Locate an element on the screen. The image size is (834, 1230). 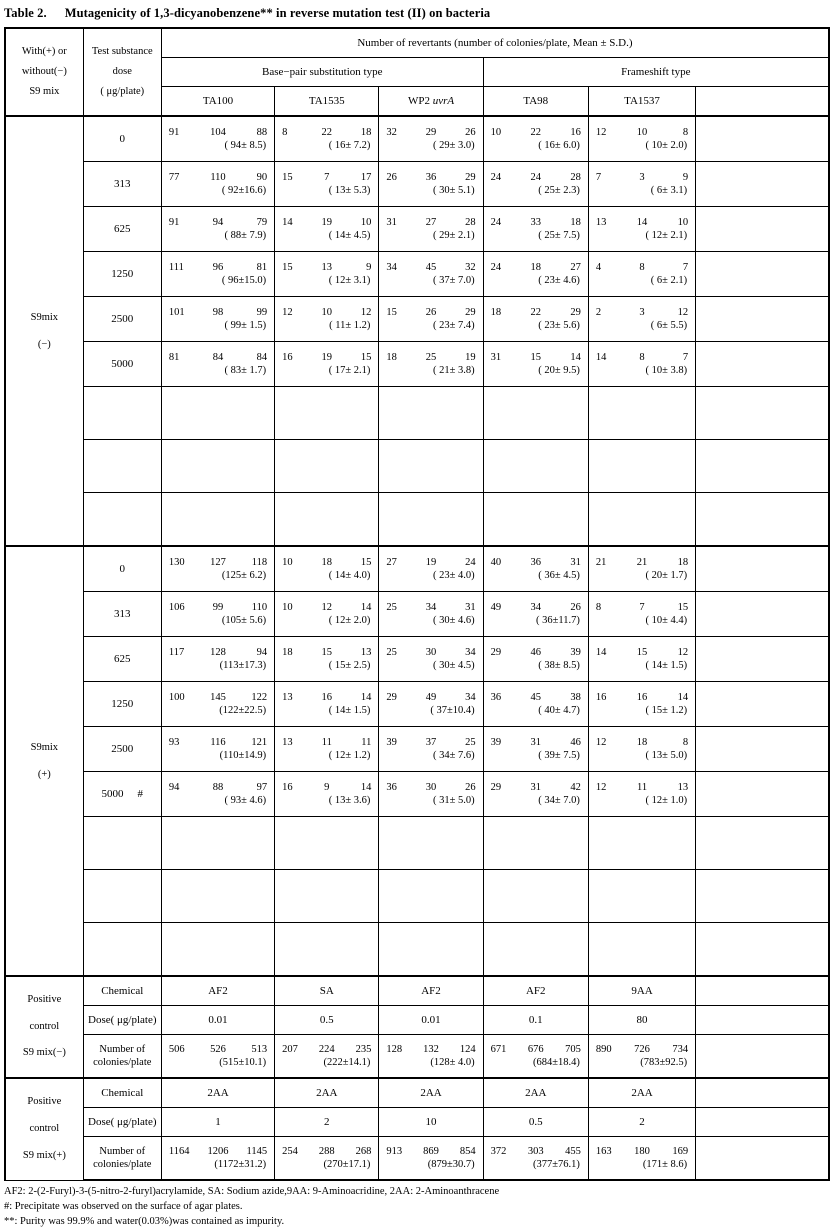
mean-sd-value: ( 10± 4.4) is located at coordinates (666, 620).